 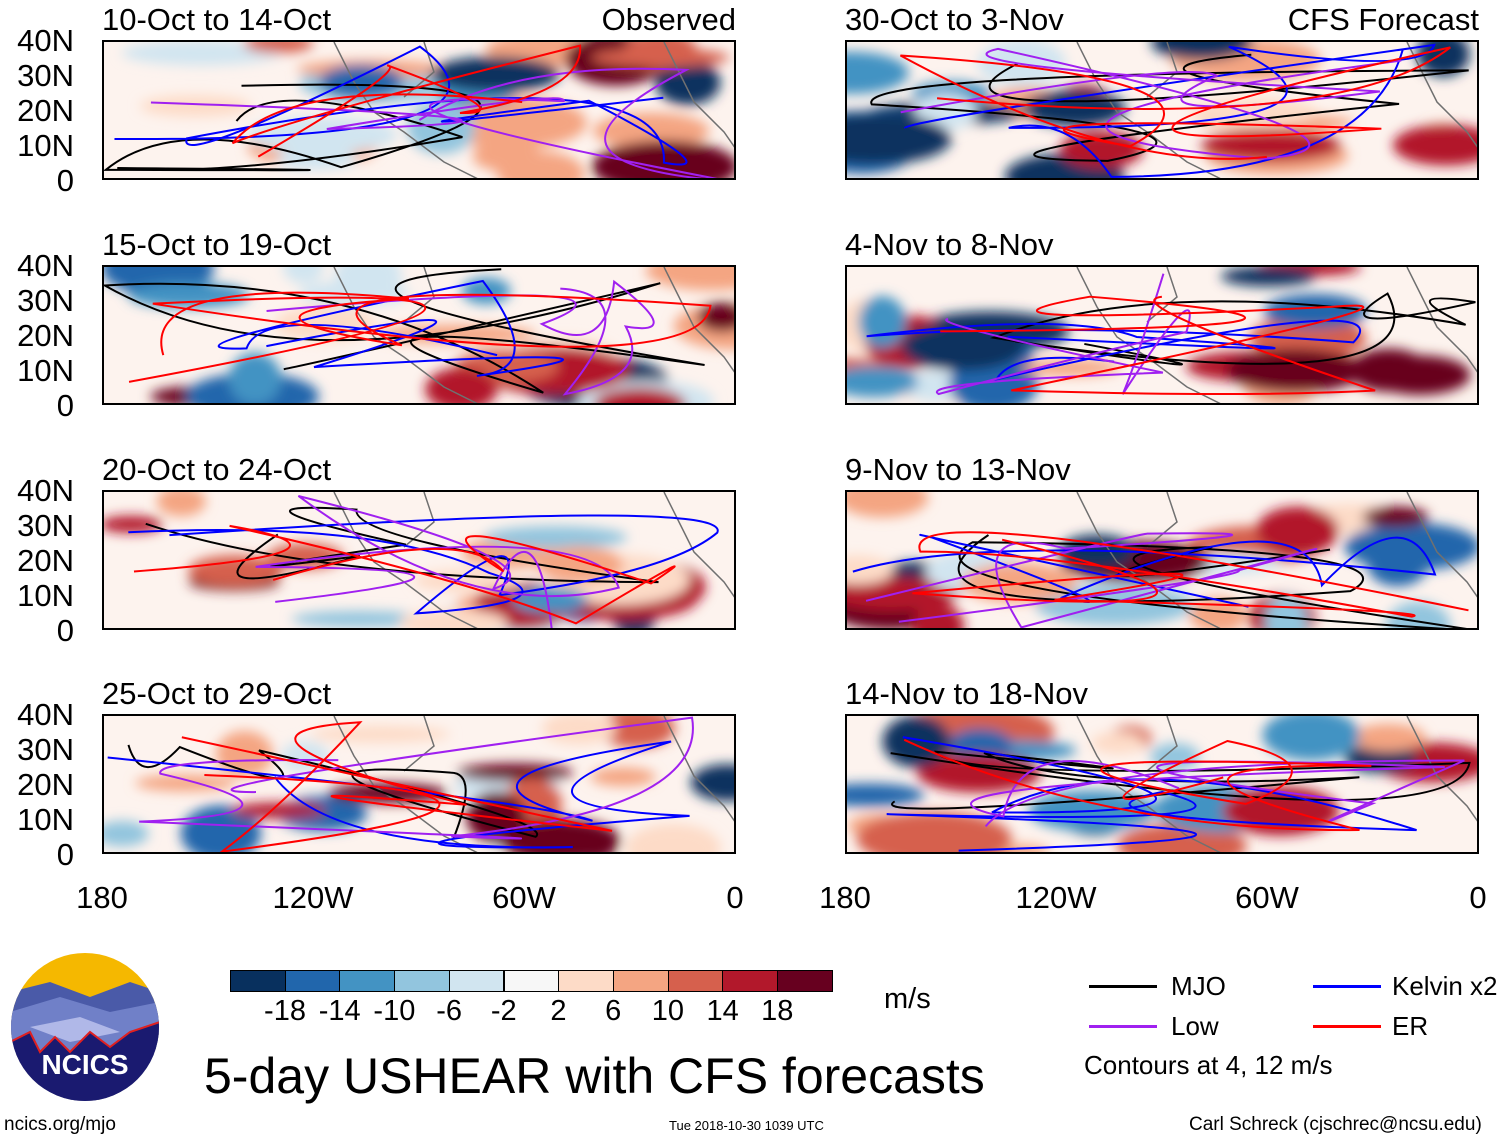 I want to click on x-tick-label: 180, so click(x=845, y=897).